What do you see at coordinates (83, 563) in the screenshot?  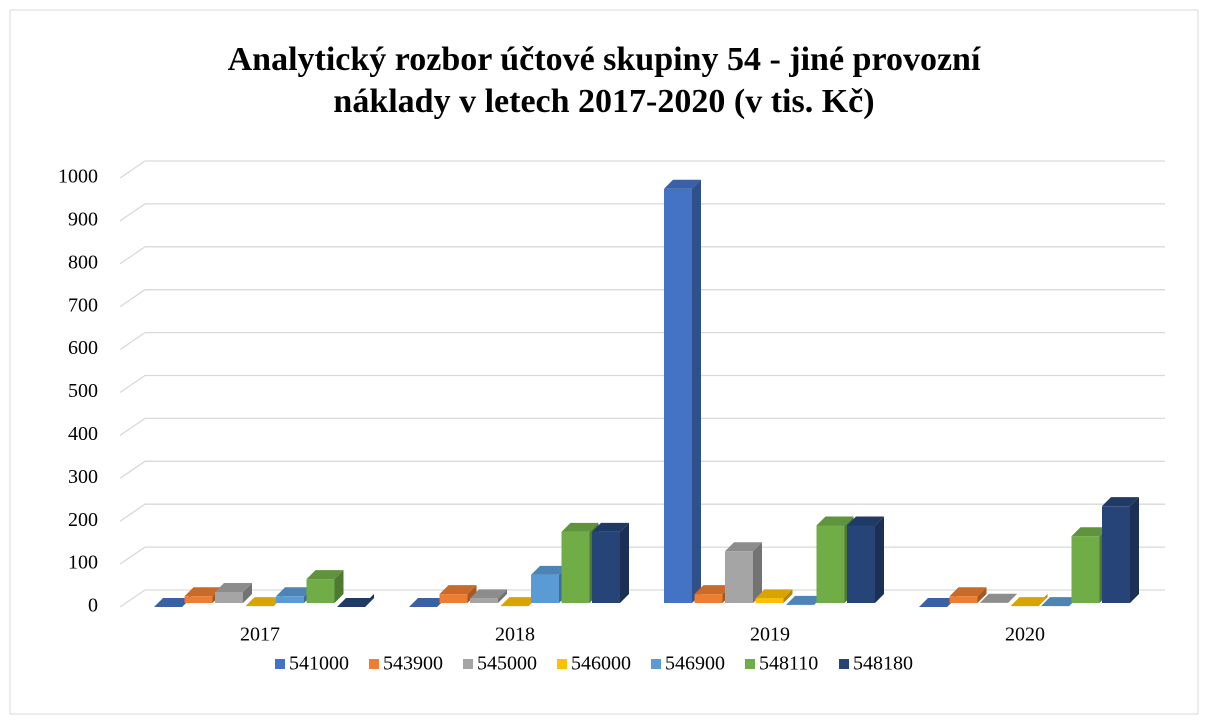 I see `y-tick-label: 100` at bounding box center [83, 563].